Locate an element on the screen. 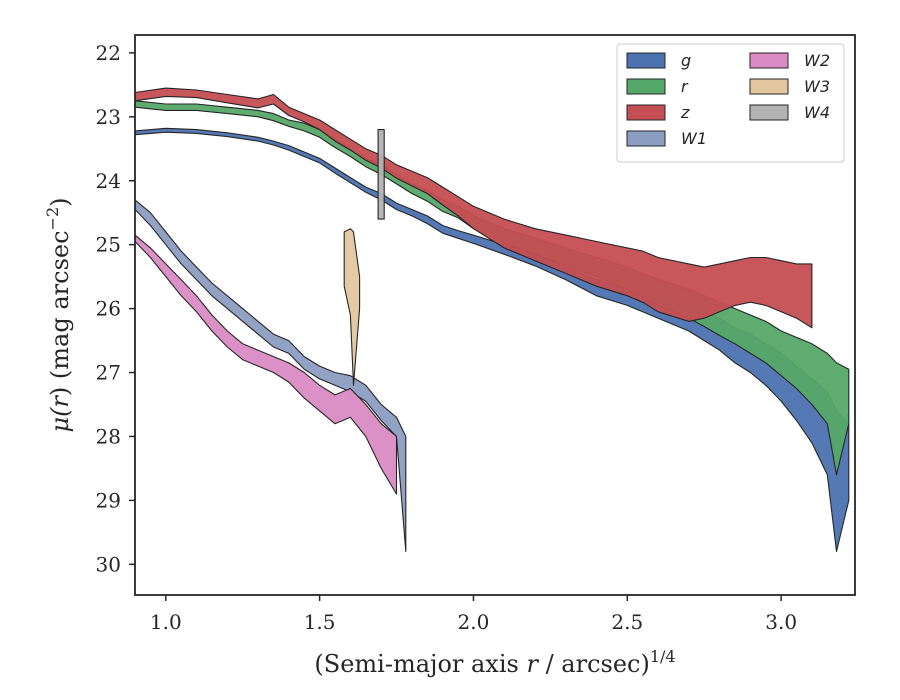 Image resolution: width=900 pixels, height=700 pixels. y-tick-label: 29 is located at coordinates (108, 500).